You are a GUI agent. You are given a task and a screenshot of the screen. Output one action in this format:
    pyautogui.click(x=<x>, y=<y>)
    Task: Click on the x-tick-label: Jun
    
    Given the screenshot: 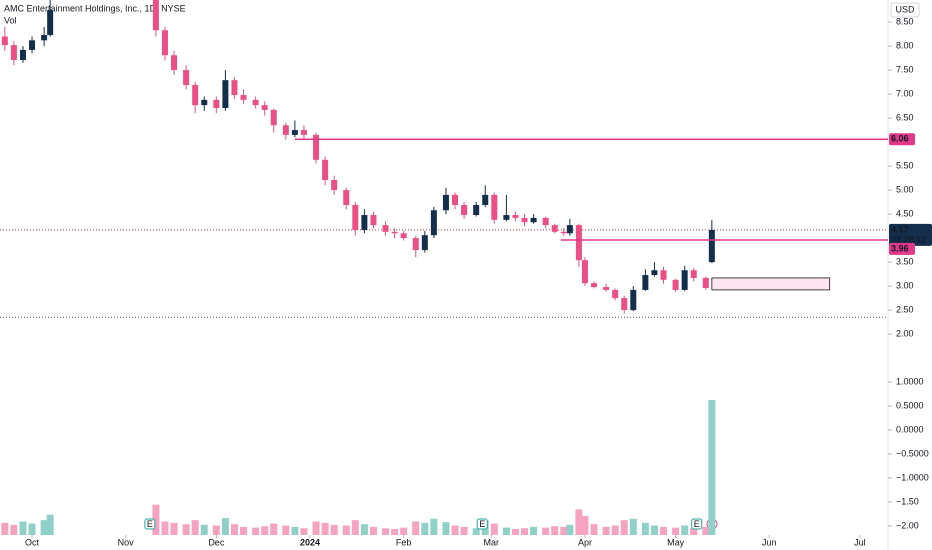 What is the action you would take?
    pyautogui.click(x=769, y=542)
    